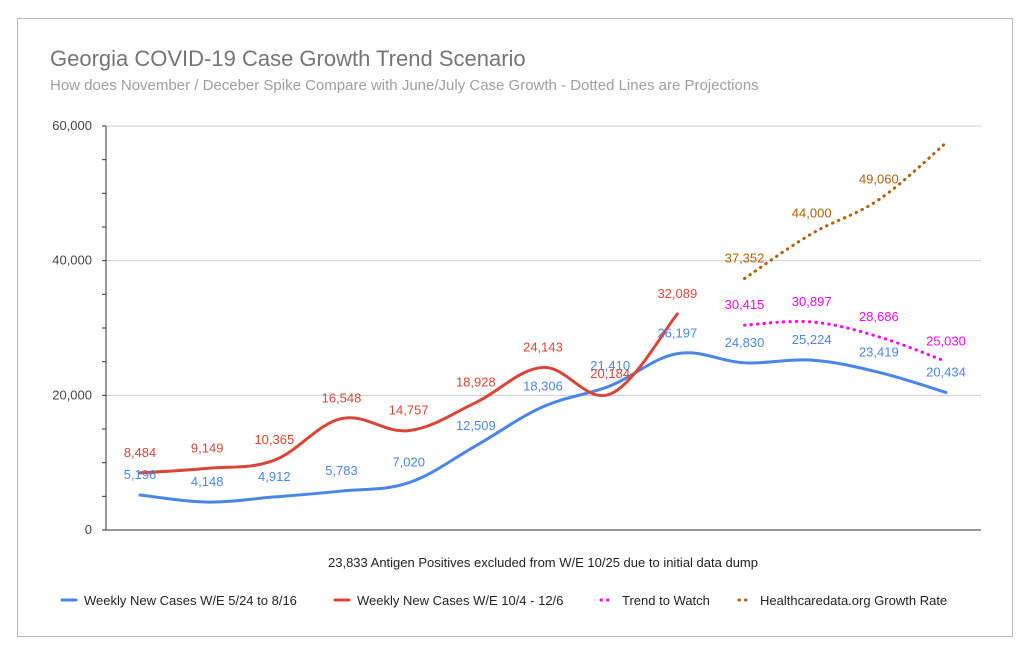 The height and width of the screenshot is (645, 1024). Describe the element at coordinates (610, 365) in the screenshot. I see `data-label: 21,410` at that location.